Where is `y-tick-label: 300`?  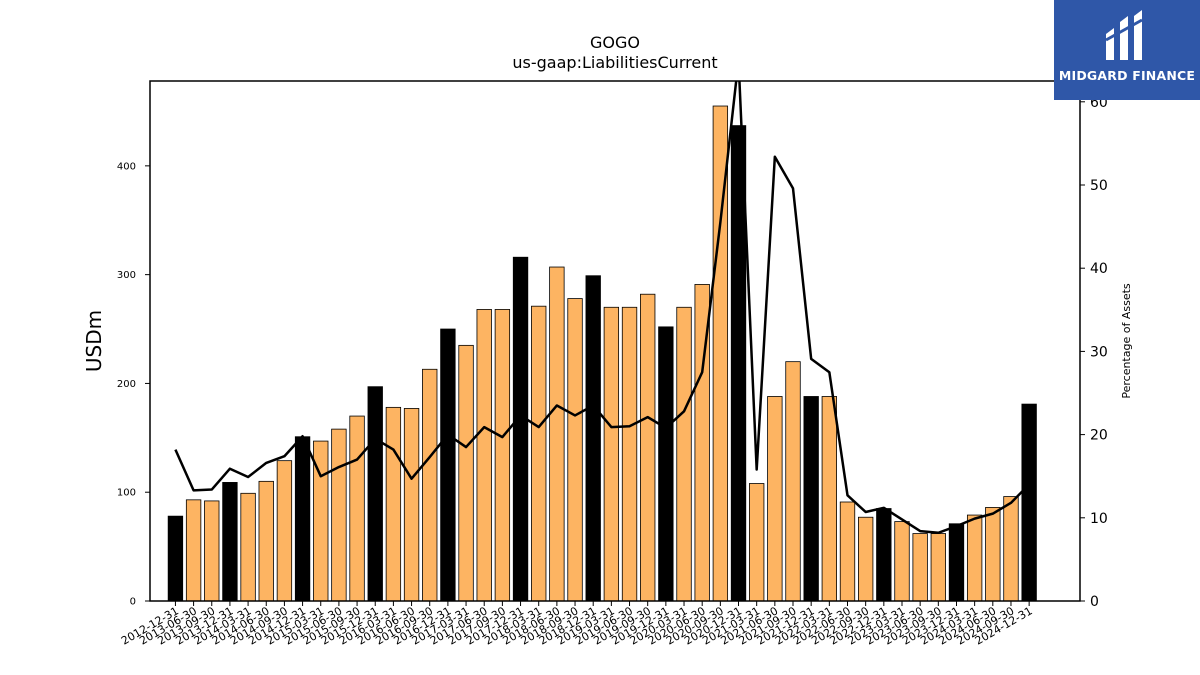
y-tick-label: 300 is located at coordinates (126, 275).